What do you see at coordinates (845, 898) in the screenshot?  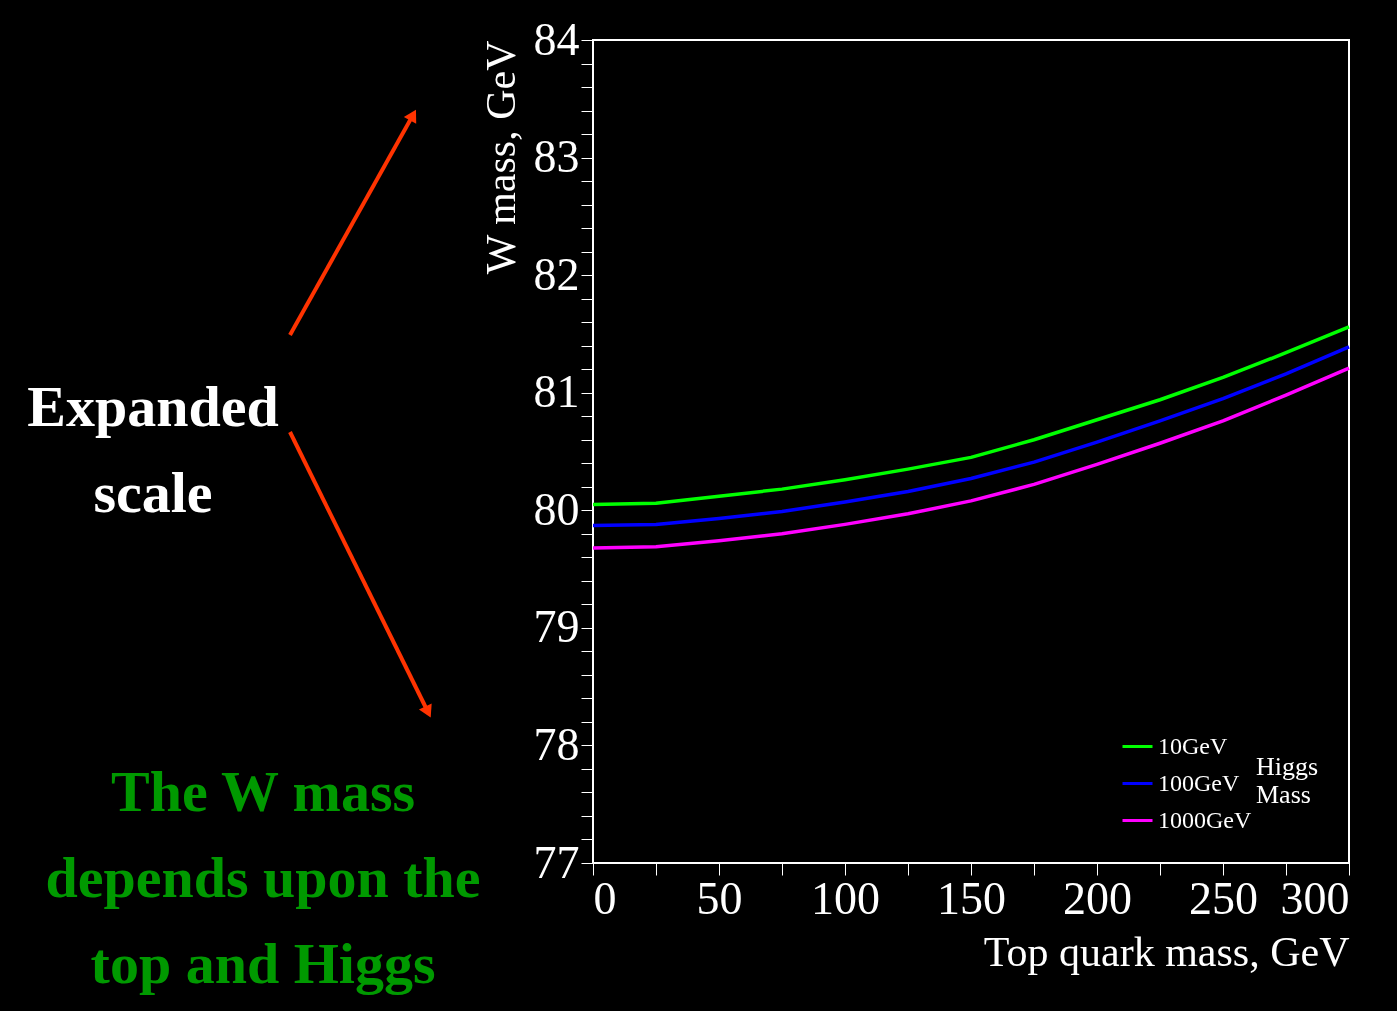 I see `x-tick-label: 100` at bounding box center [845, 898].